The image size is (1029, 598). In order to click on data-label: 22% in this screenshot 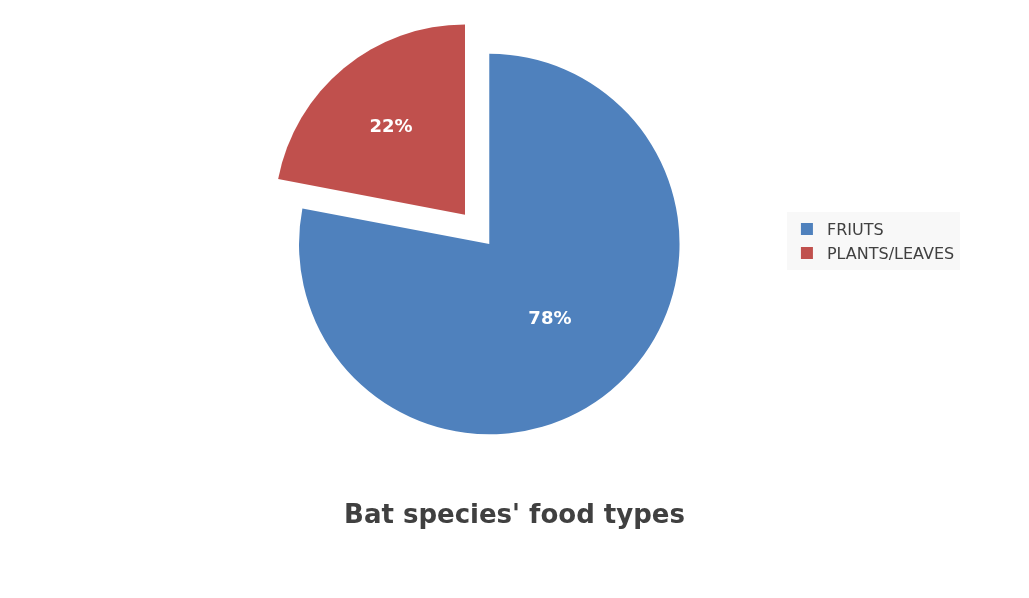, I will do `click(391, 125)`.